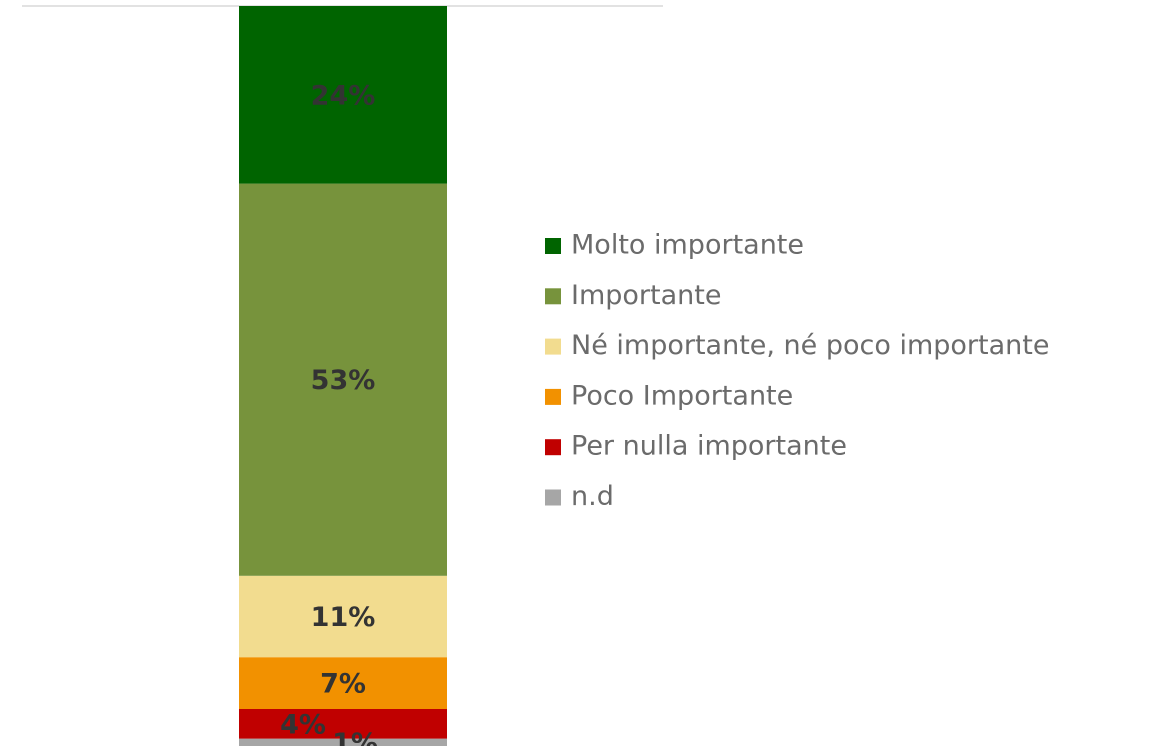  What do you see at coordinates (592, 496) in the screenshot?
I see `legend-label: n.d` at bounding box center [592, 496].